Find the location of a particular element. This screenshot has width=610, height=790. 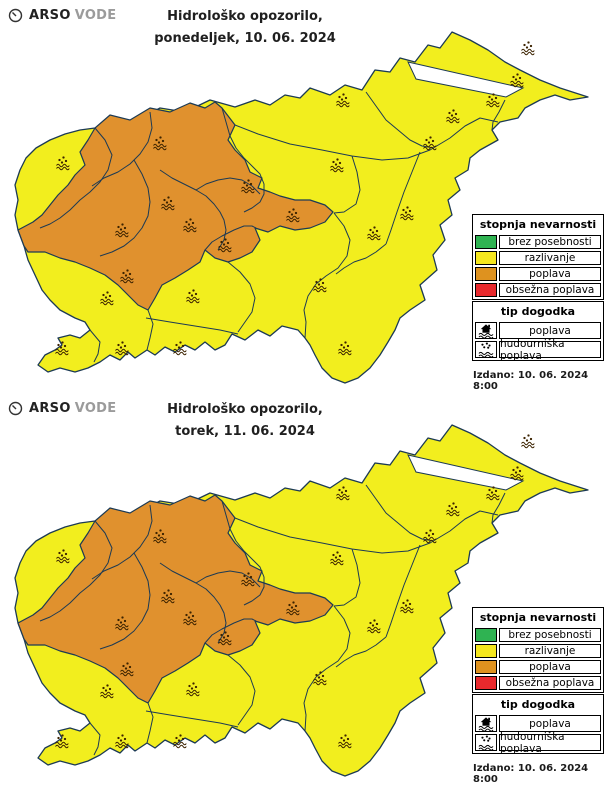

danger-level-row: poplava is located at coordinates (538, 274).